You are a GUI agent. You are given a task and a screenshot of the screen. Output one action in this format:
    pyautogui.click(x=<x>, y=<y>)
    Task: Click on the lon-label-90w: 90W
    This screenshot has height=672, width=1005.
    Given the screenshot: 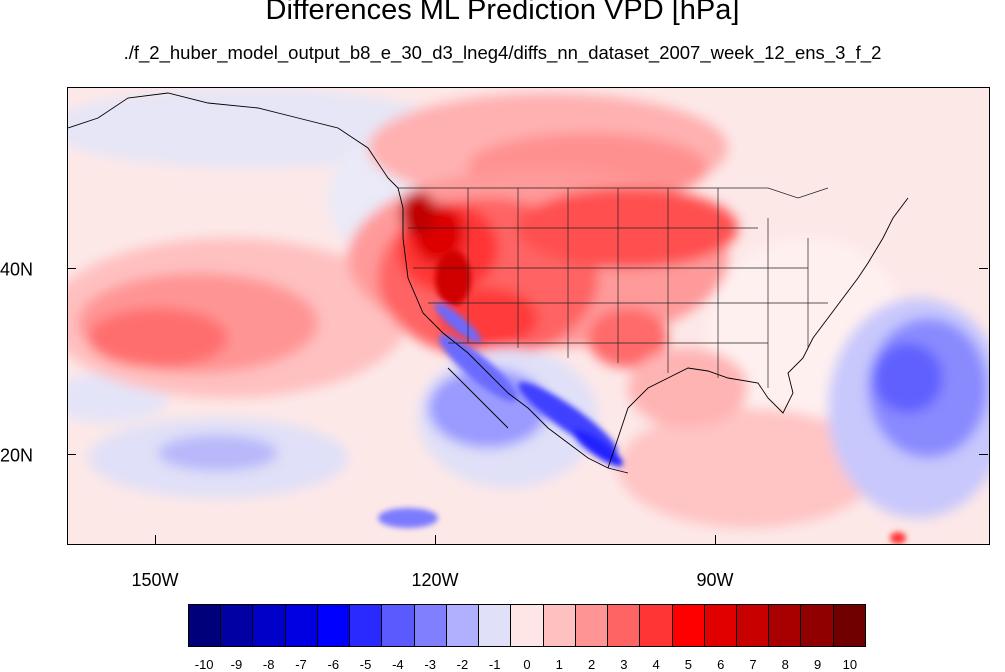 What is the action you would take?
    pyautogui.click(x=715, y=580)
    